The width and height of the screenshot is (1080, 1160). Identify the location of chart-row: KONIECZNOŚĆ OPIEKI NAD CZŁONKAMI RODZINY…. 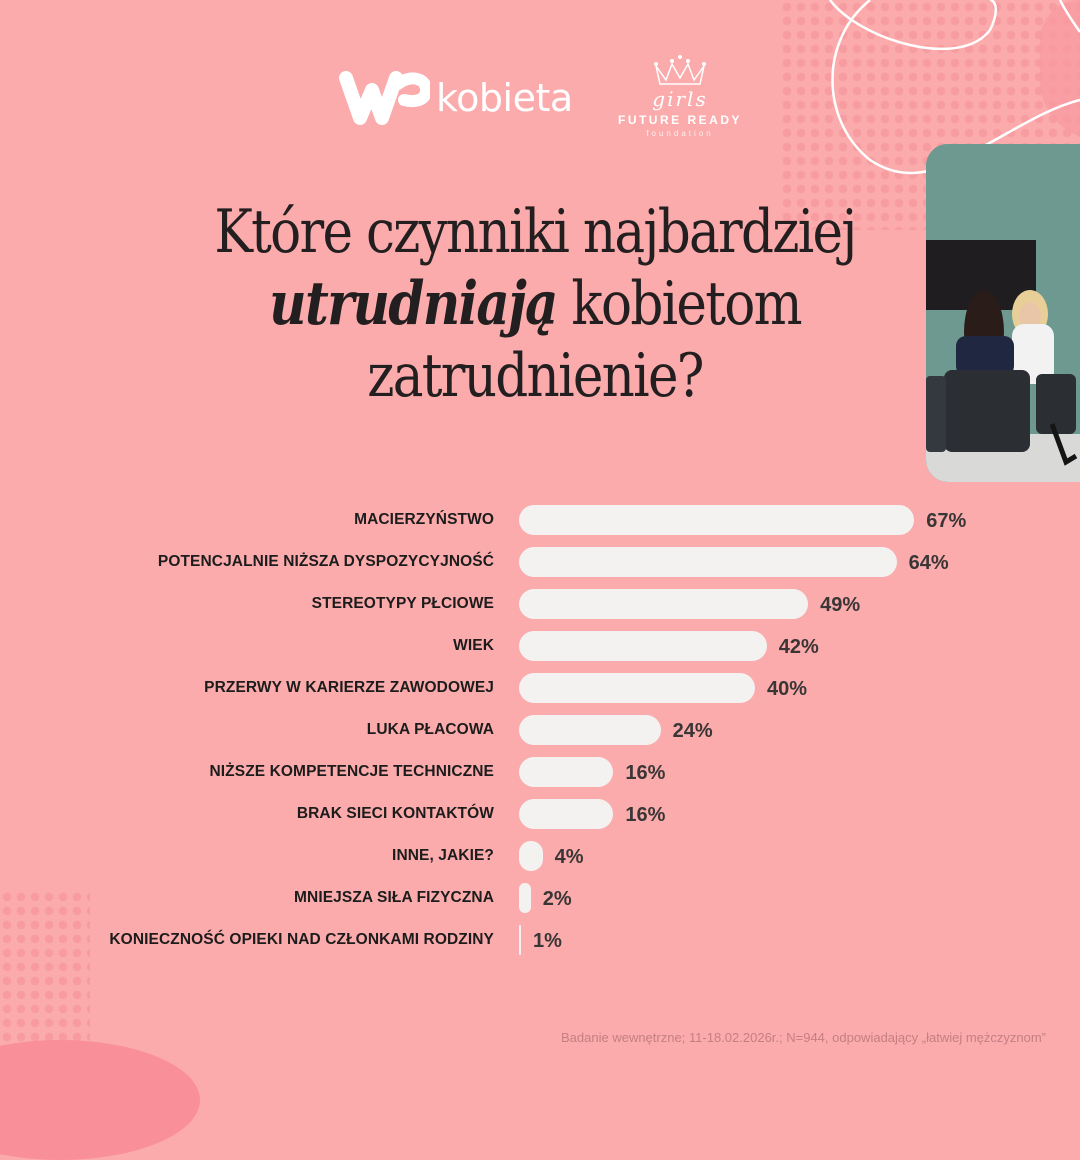
(540, 940).